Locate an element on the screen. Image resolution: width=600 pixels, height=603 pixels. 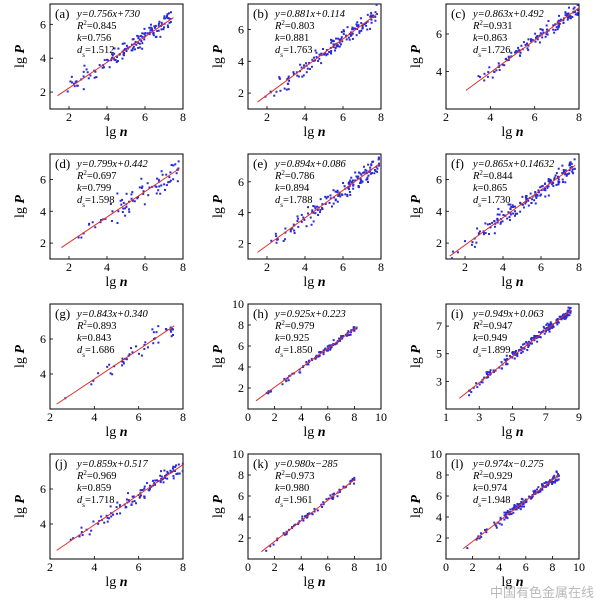
regression-equation: y=0.756x+730 is located at coordinates (108, 14).